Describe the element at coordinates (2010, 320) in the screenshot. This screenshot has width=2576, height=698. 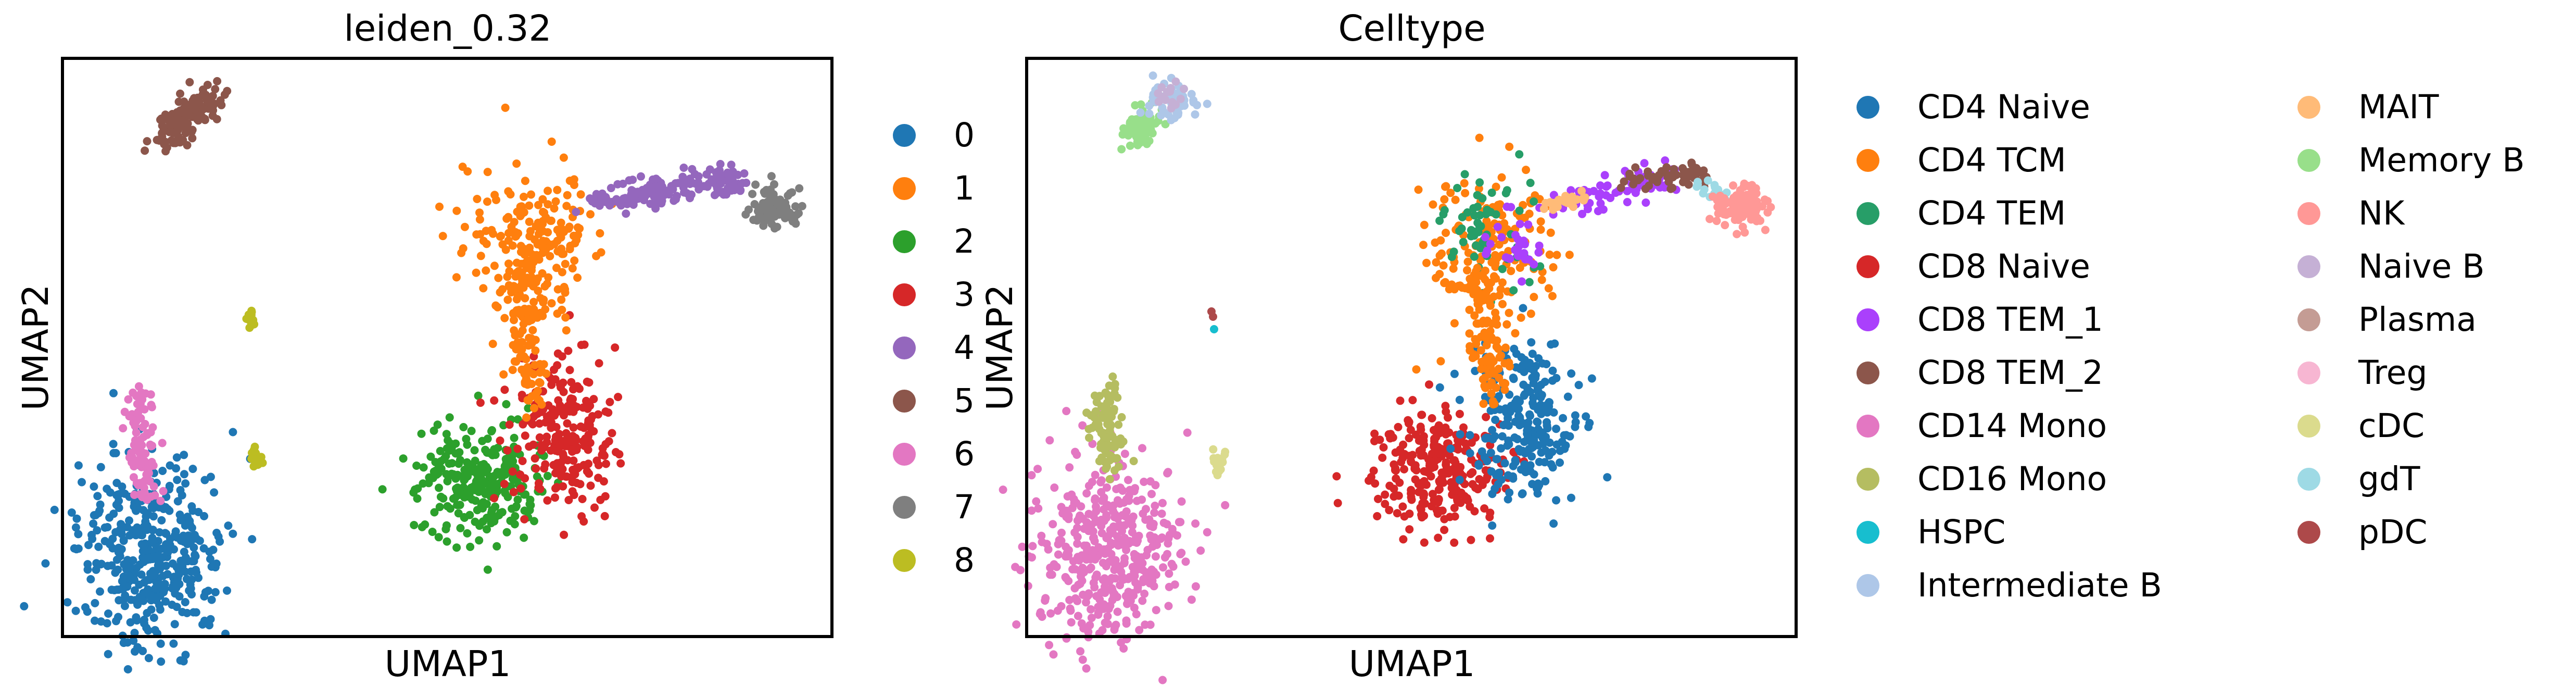
I see `legend-label: CD8 TEM_1` at that location.